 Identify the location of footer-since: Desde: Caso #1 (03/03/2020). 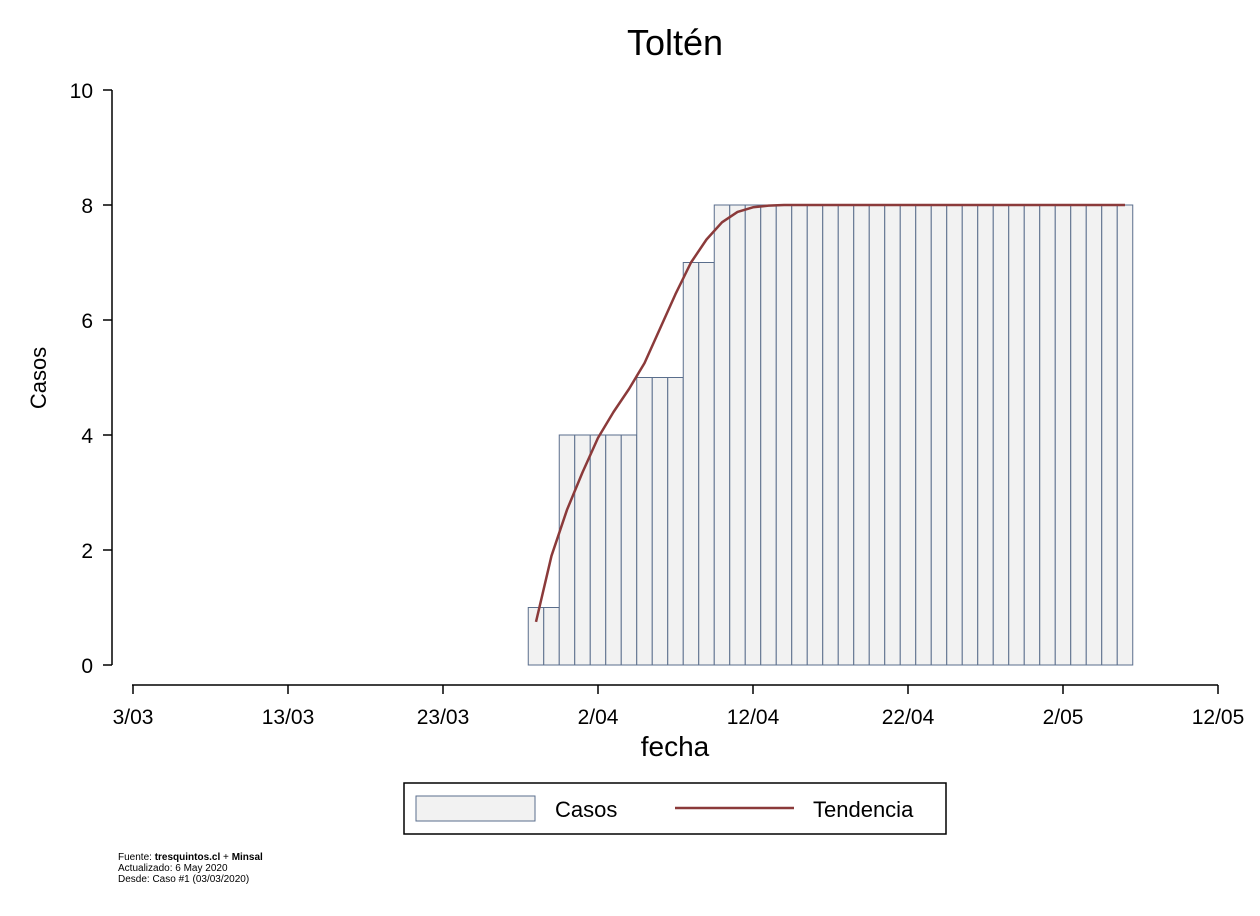
(184, 879).